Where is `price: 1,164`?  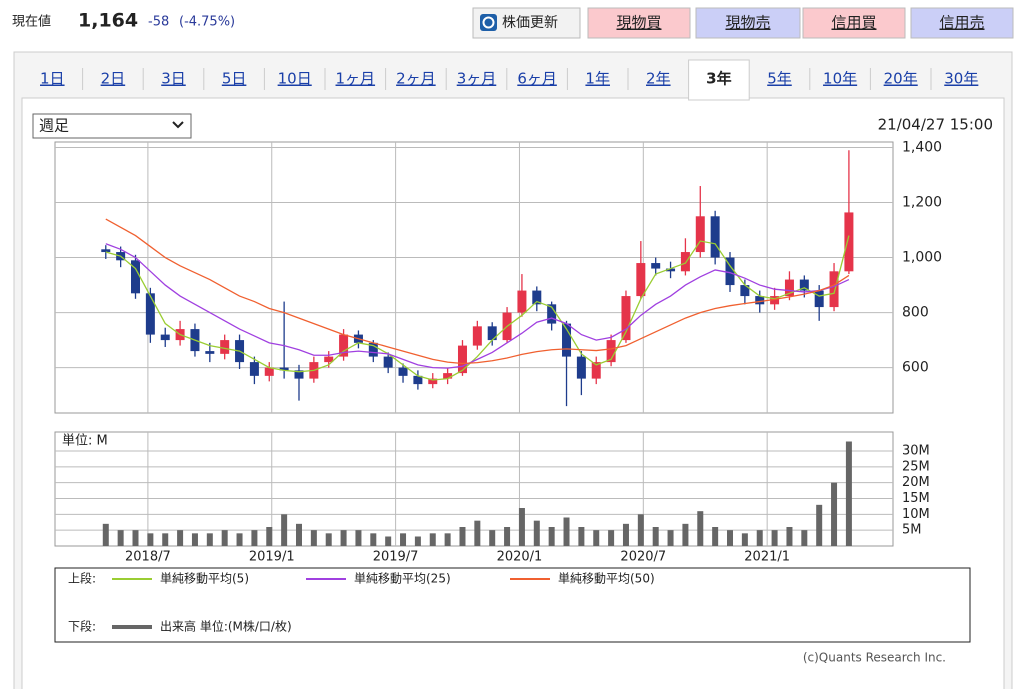 price: 1,164 is located at coordinates (108, 21).